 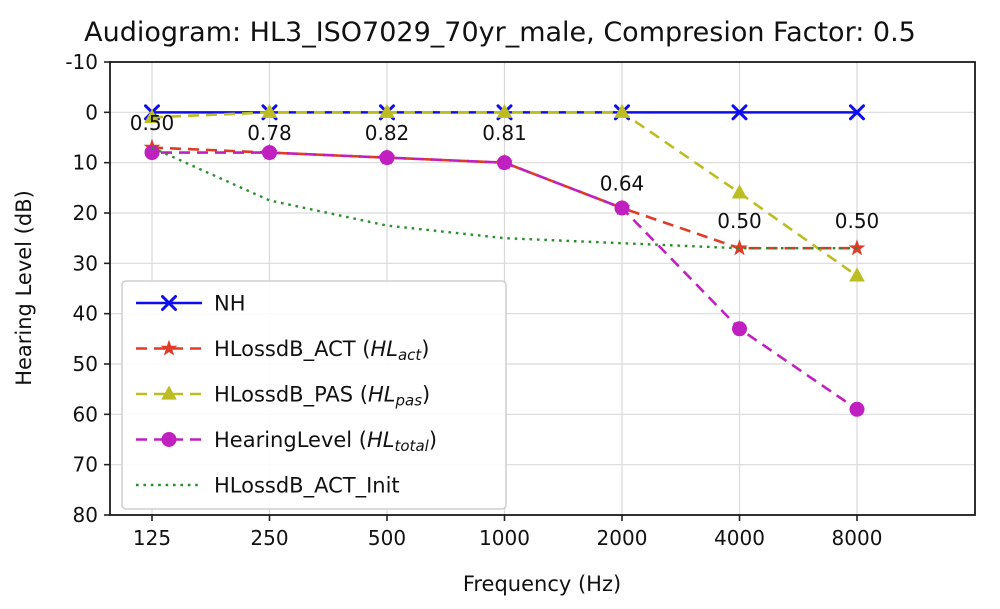 I want to click on svg-text: 125, so click(x=152, y=538).